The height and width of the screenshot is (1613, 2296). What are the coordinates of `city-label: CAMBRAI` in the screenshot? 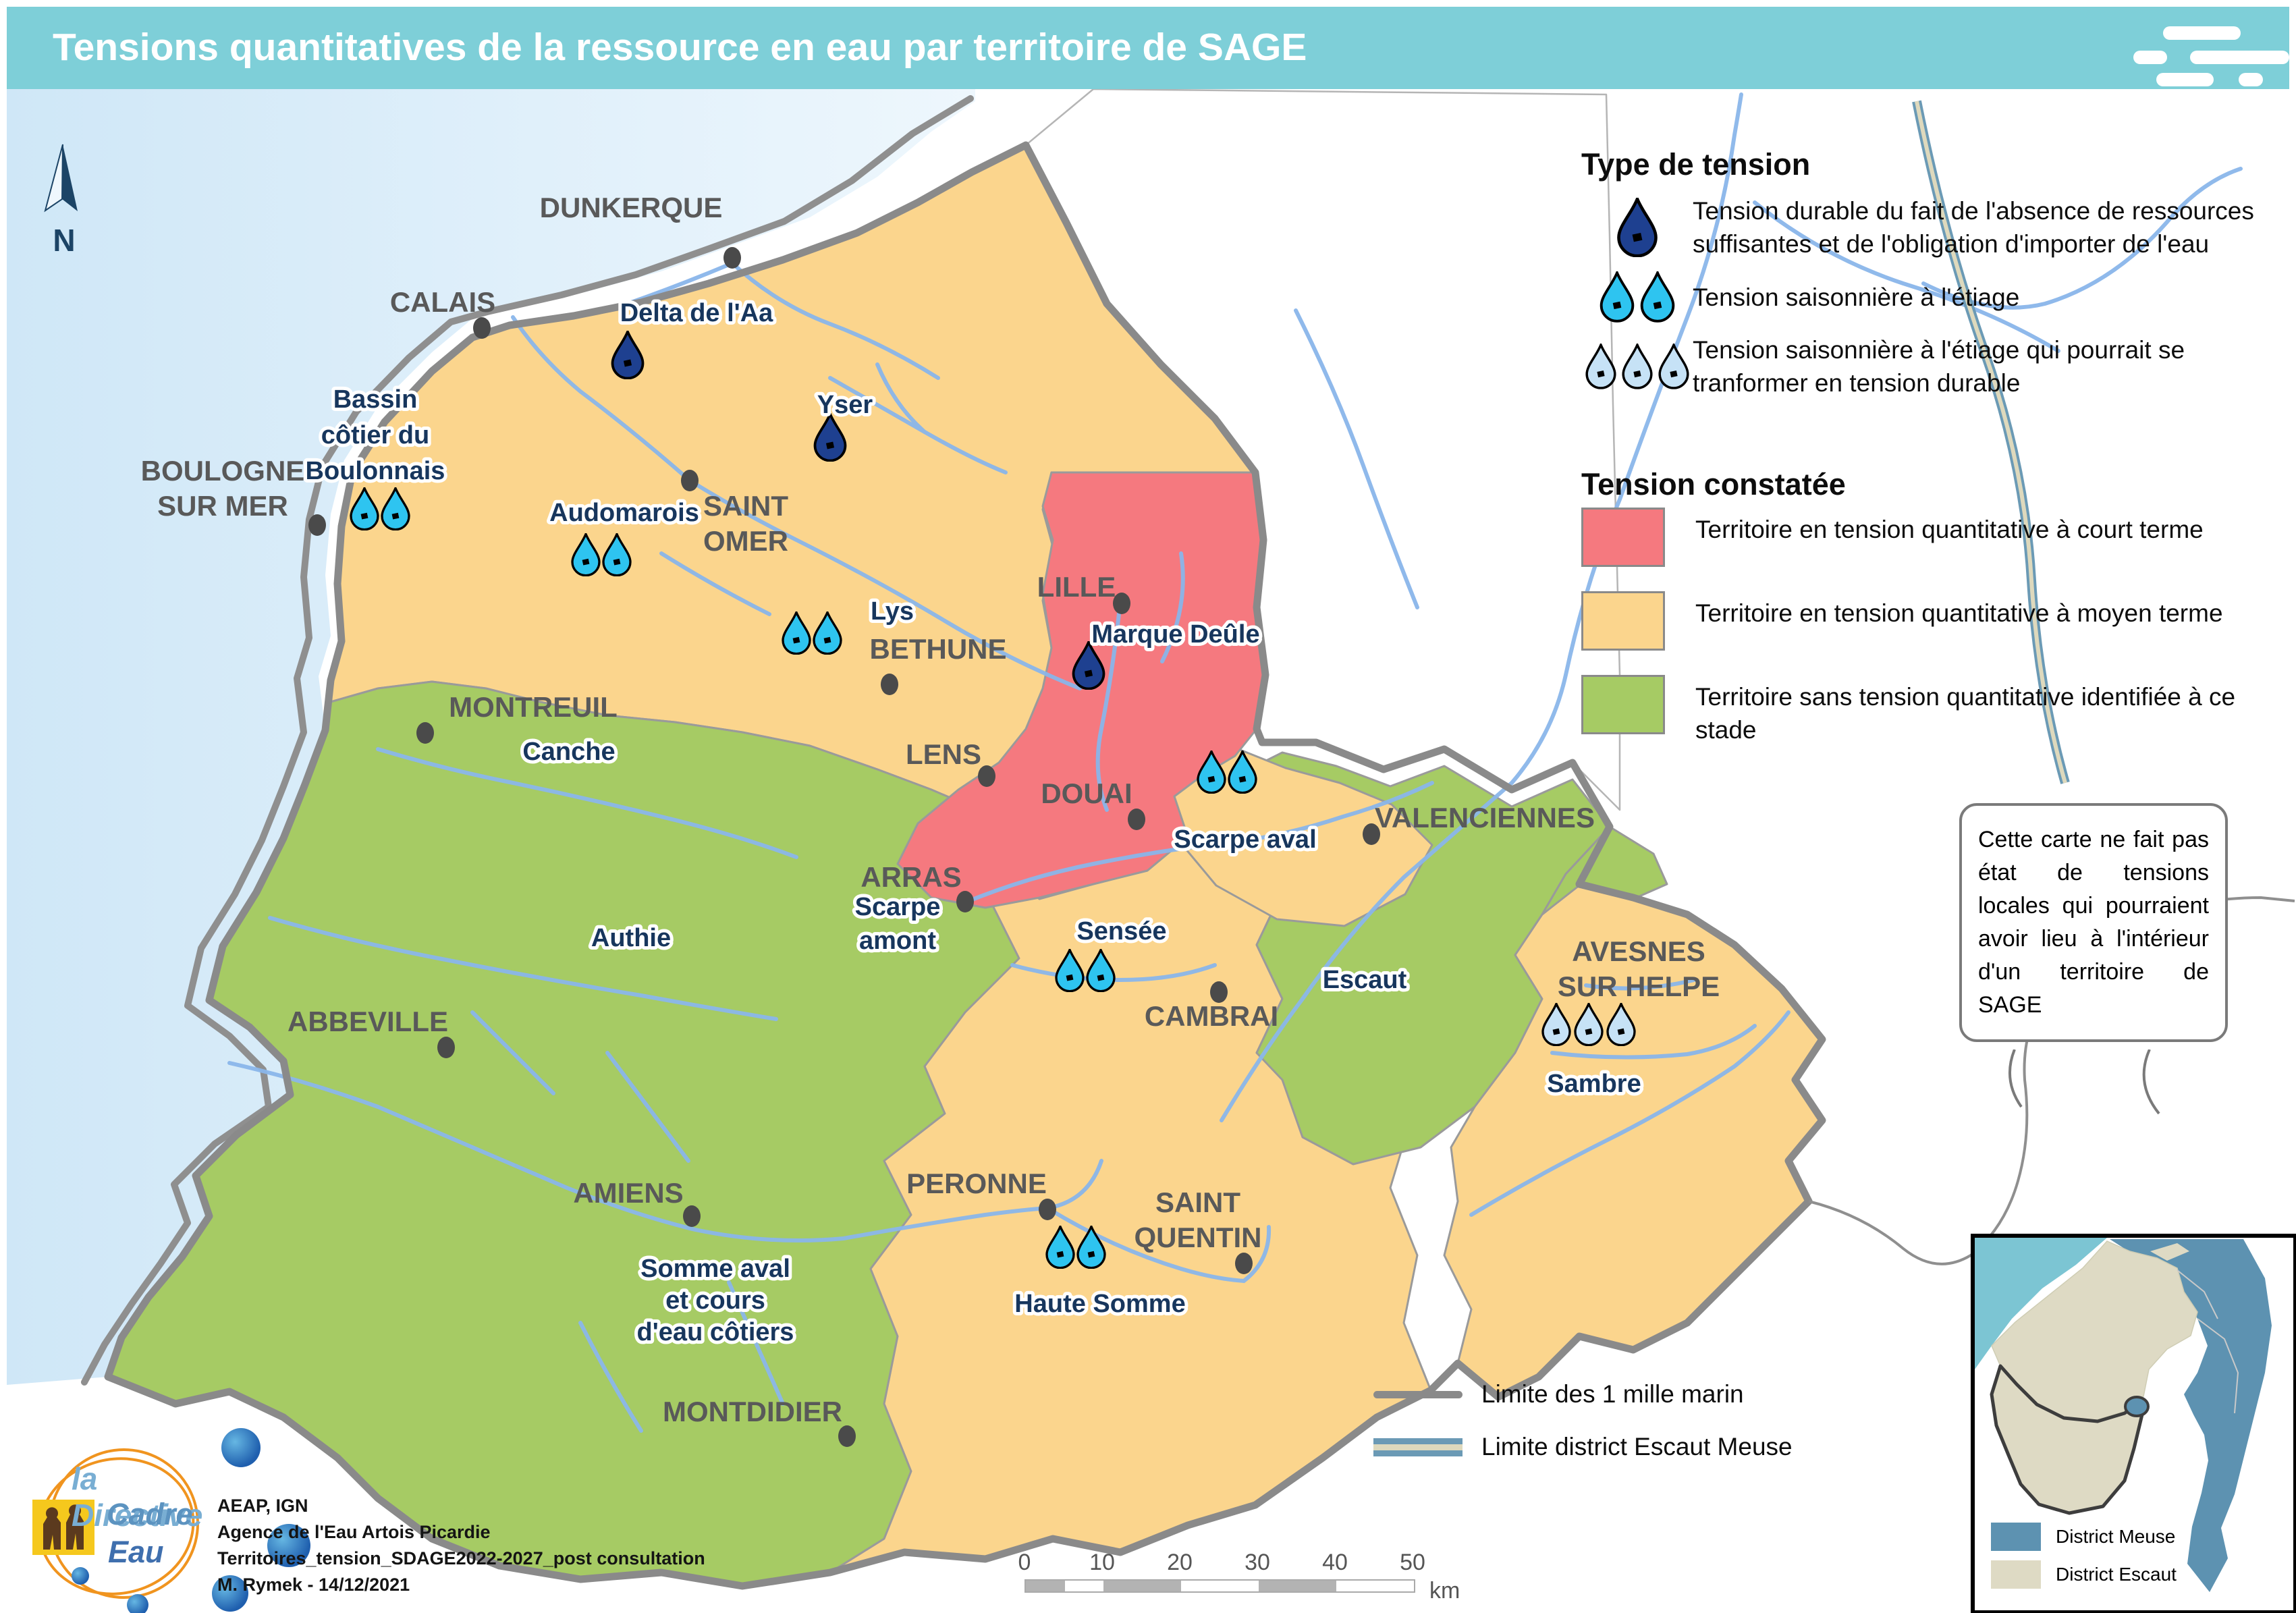 It's located at (1211, 1016).